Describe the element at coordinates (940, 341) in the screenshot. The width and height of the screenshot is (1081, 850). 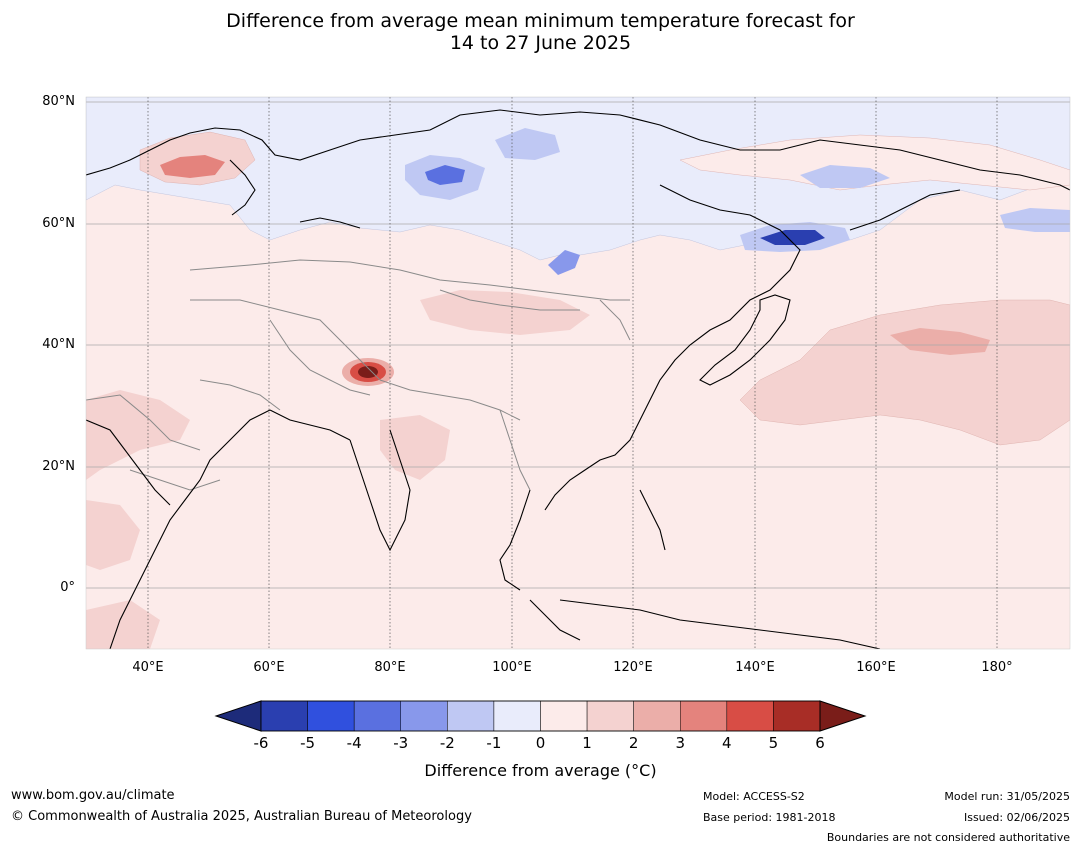
I see `warm-patch-pacific-core` at that location.